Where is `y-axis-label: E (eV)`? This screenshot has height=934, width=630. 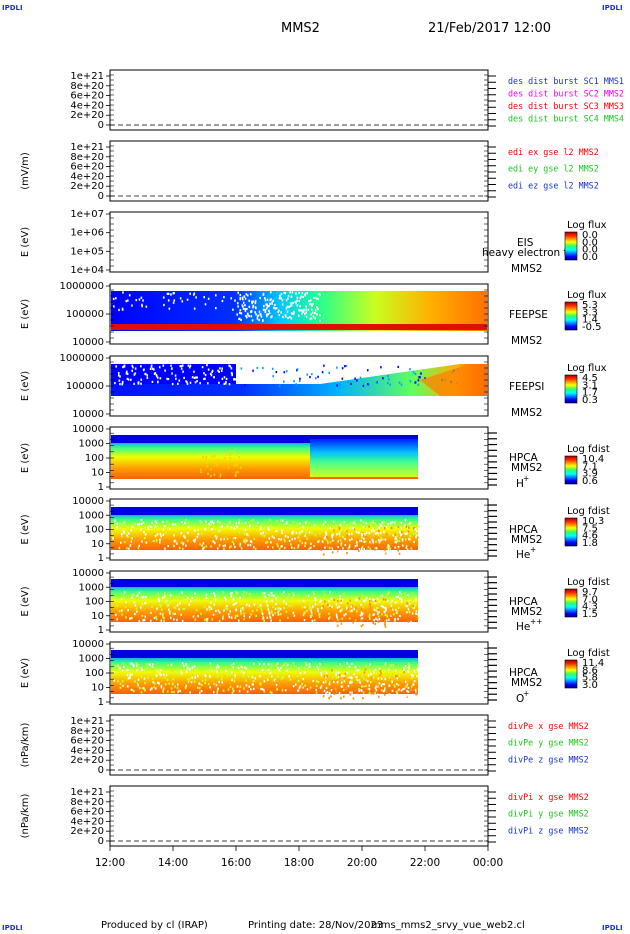
y-axis-label: E (eV) is located at coordinates (25, 673).